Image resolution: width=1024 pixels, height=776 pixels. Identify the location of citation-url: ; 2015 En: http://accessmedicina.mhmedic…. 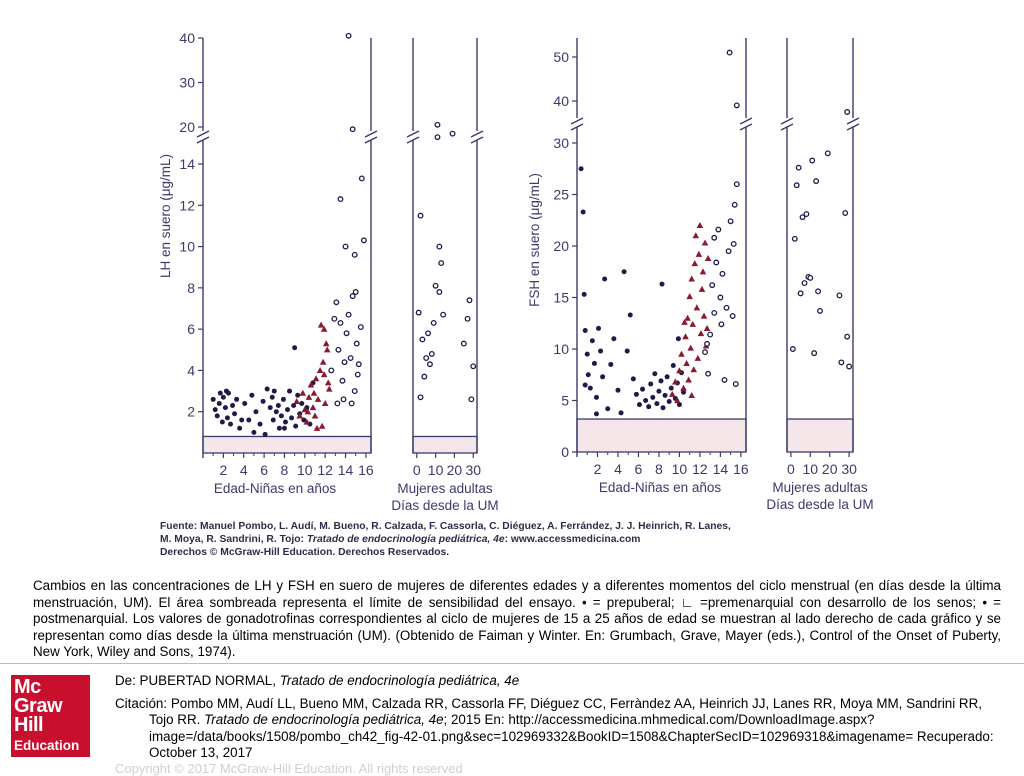
(571, 736).